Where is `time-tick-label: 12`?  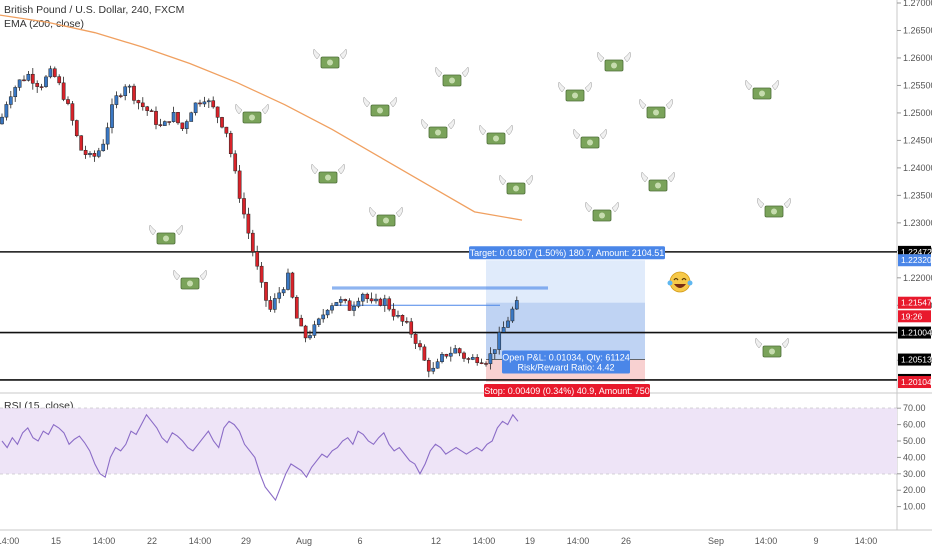
time-tick-label: 12 is located at coordinates (436, 541).